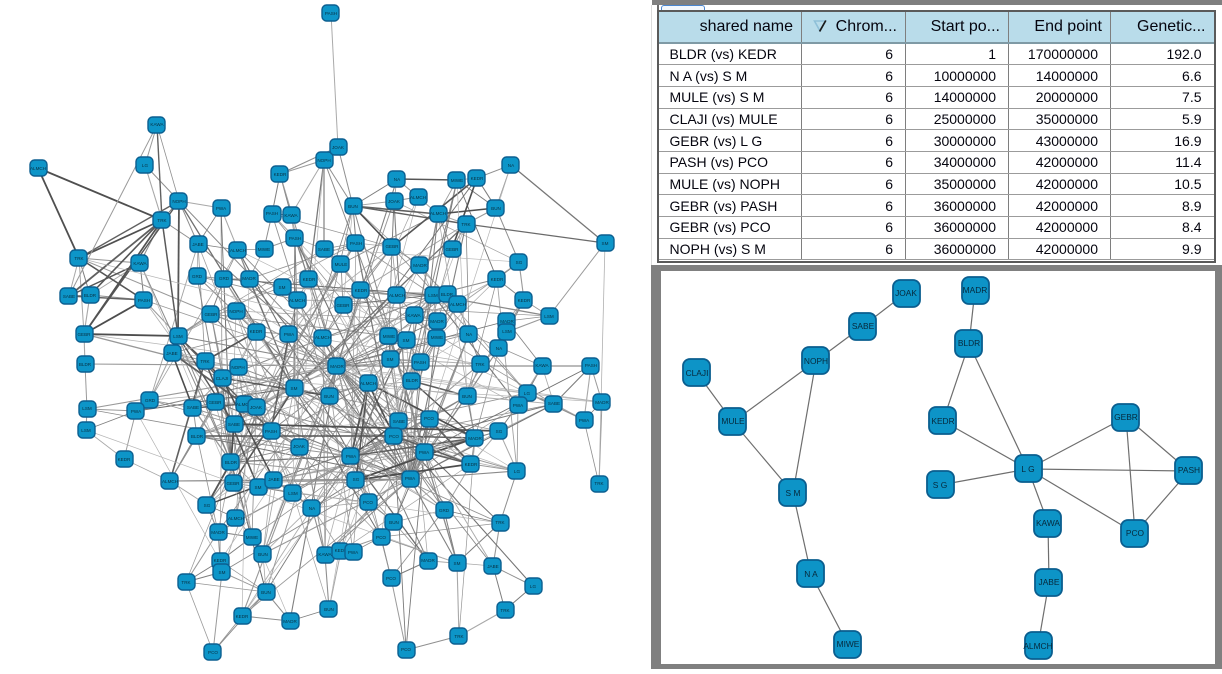 The image size is (1222, 674). Describe the element at coordinates (533, 586) in the screenshot. I see `svg-text: LG` at that location.